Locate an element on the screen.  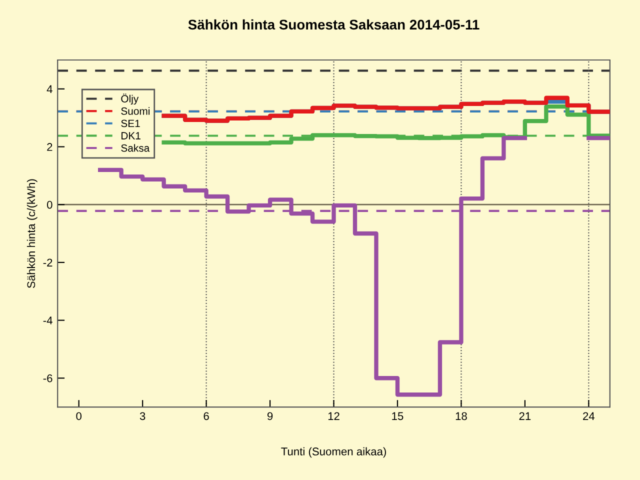
x-tick-label: 0 is located at coordinates (79, 416).